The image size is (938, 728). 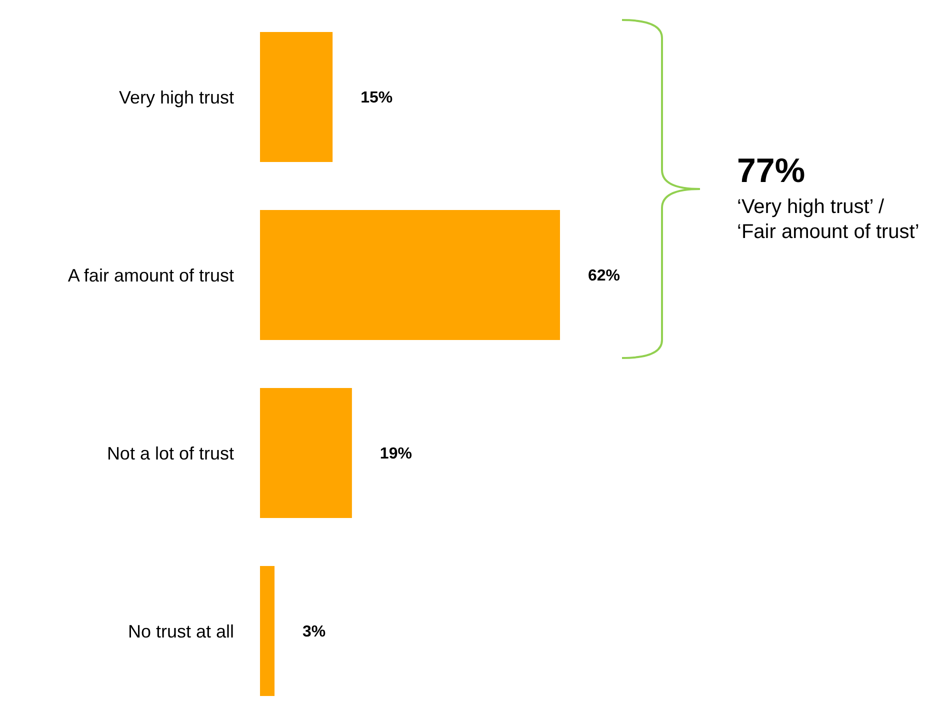 I want to click on data-label: 15%, so click(x=376, y=98).